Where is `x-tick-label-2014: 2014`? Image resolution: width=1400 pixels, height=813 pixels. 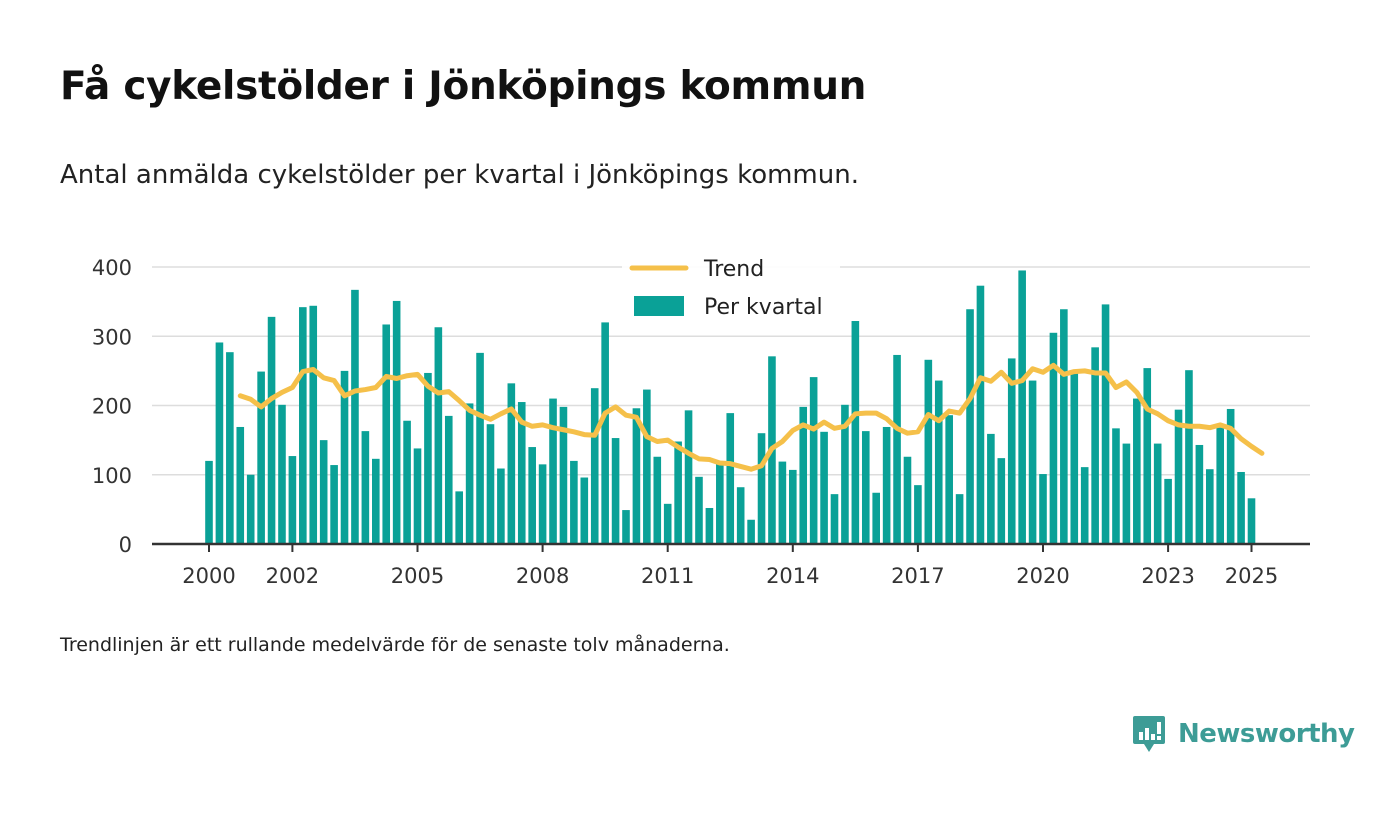 x-tick-label-2014: 2014 is located at coordinates (792, 576).